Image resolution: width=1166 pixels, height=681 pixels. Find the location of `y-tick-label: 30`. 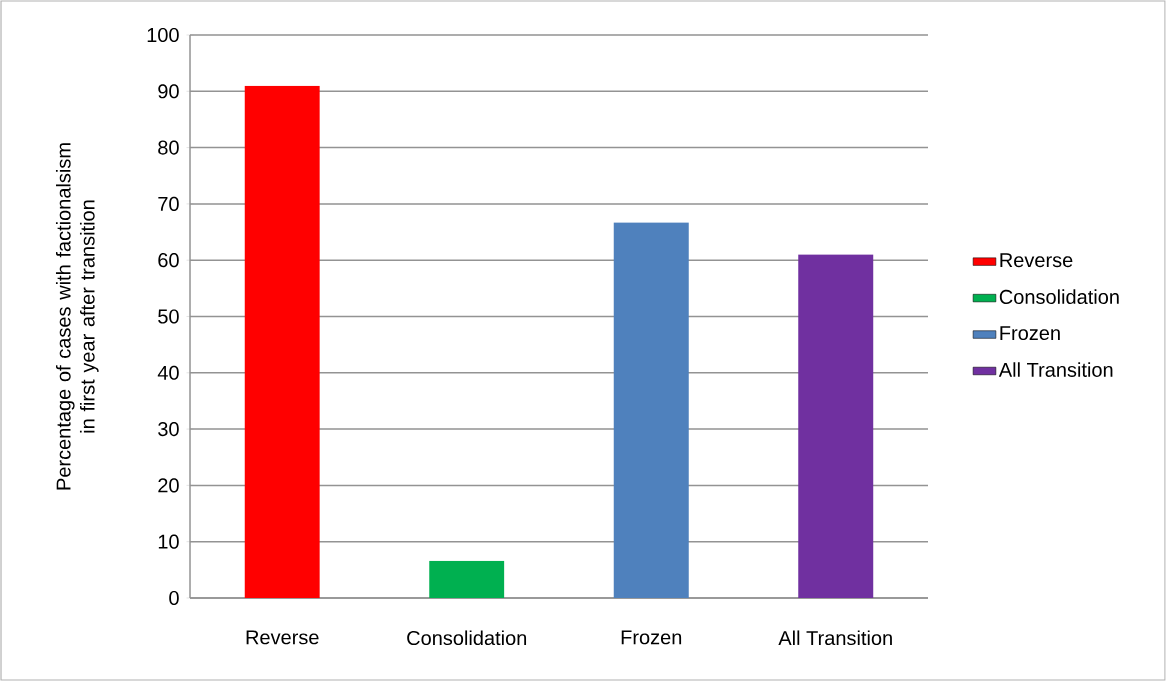

y-tick-label: 30 is located at coordinates (168, 429).